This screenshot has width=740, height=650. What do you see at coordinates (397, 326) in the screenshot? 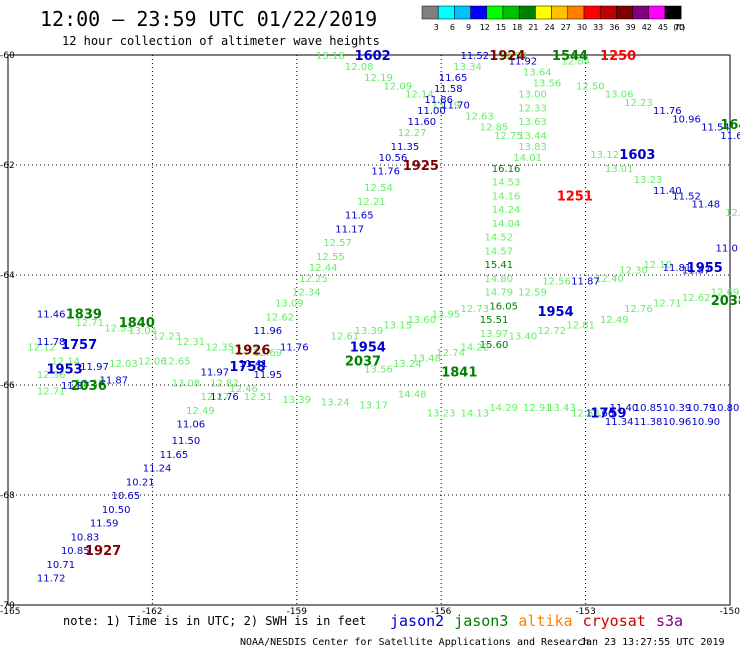
I see `wave-height-point: 13.15` at bounding box center [397, 326].